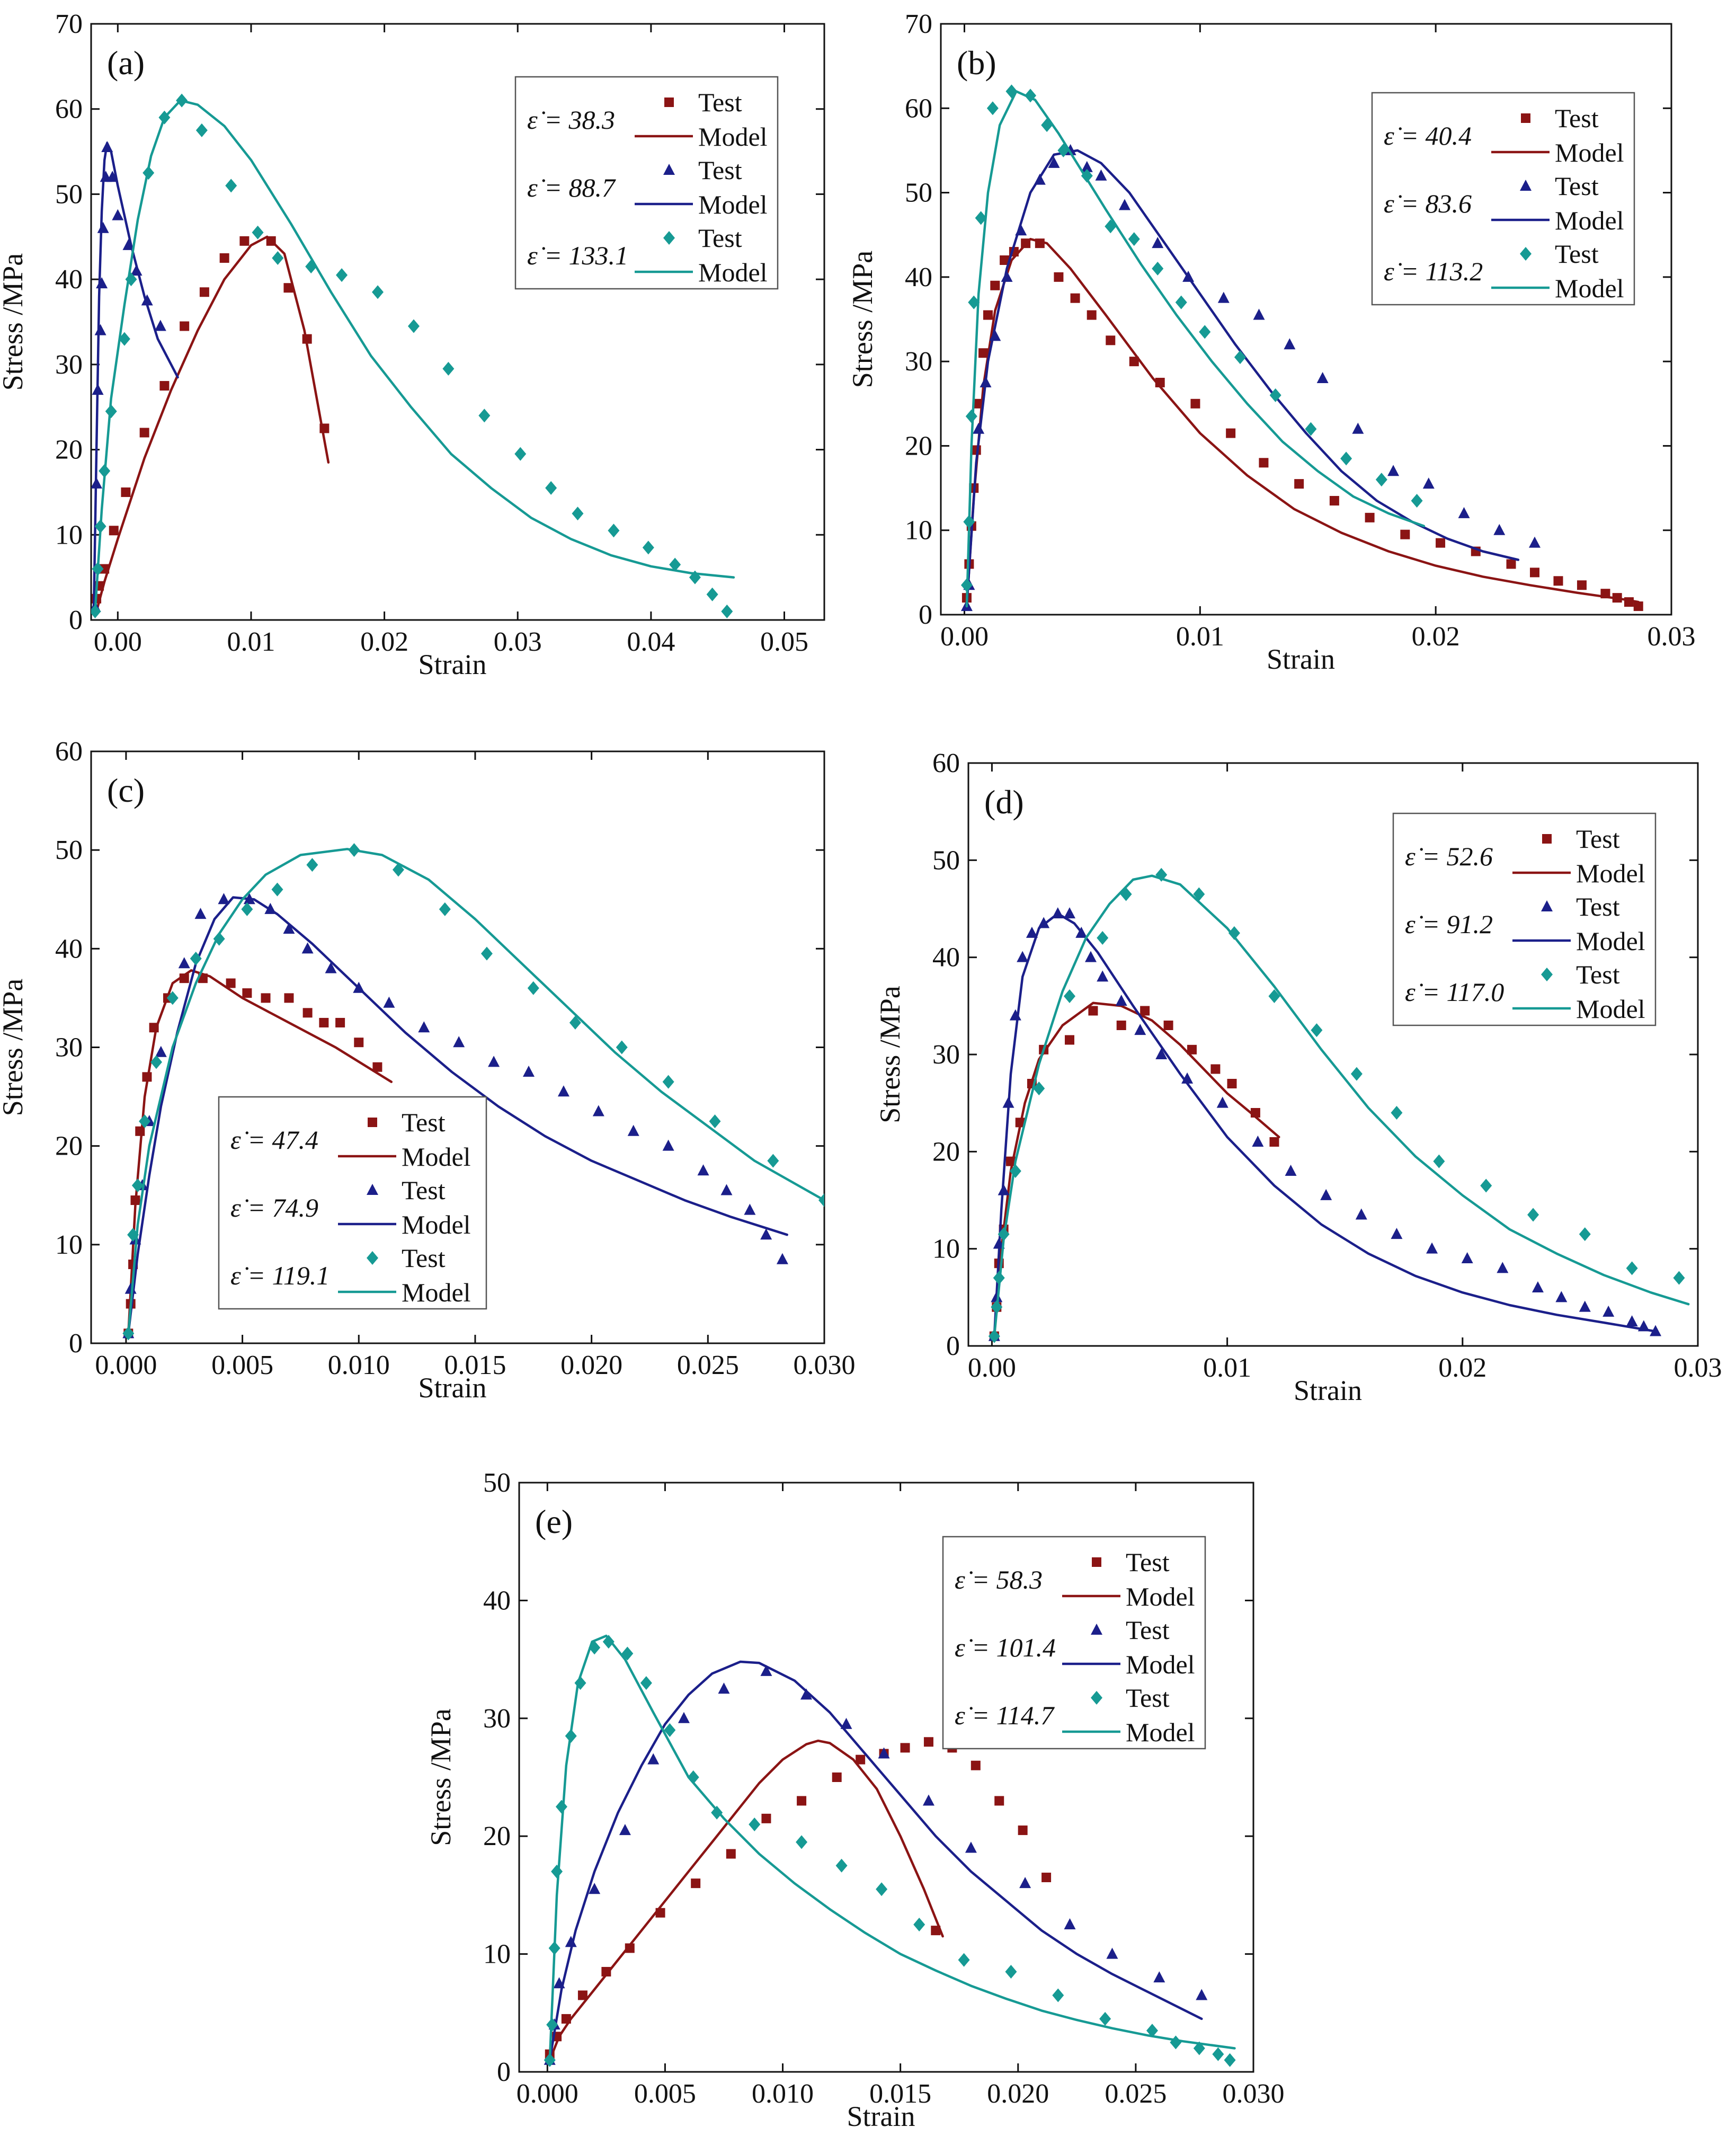  Describe the element at coordinates (518, 642) in the screenshot. I see `x-tick-label: 0.03` at that location.